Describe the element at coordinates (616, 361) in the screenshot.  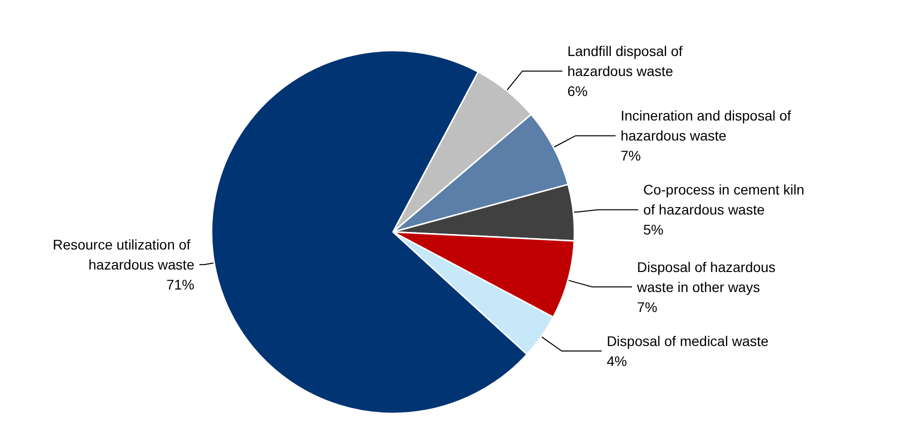
I see `data-label: 4%` at that location.